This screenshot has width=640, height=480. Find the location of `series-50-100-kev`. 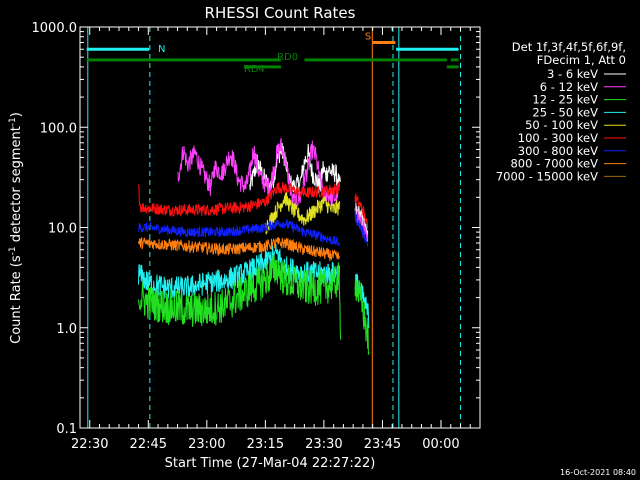

series-50-100-kev is located at coordinates (302, 214).